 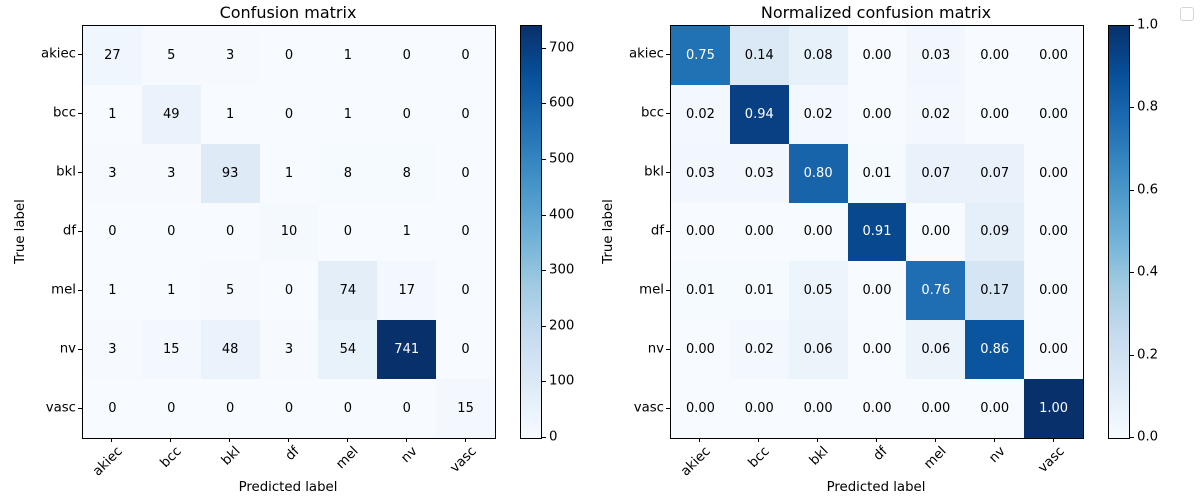 What do you see at coordinates (562, 48) in the screenshot?
I see `colorbar-tick-label: 700` at bounding box center [562, 48].